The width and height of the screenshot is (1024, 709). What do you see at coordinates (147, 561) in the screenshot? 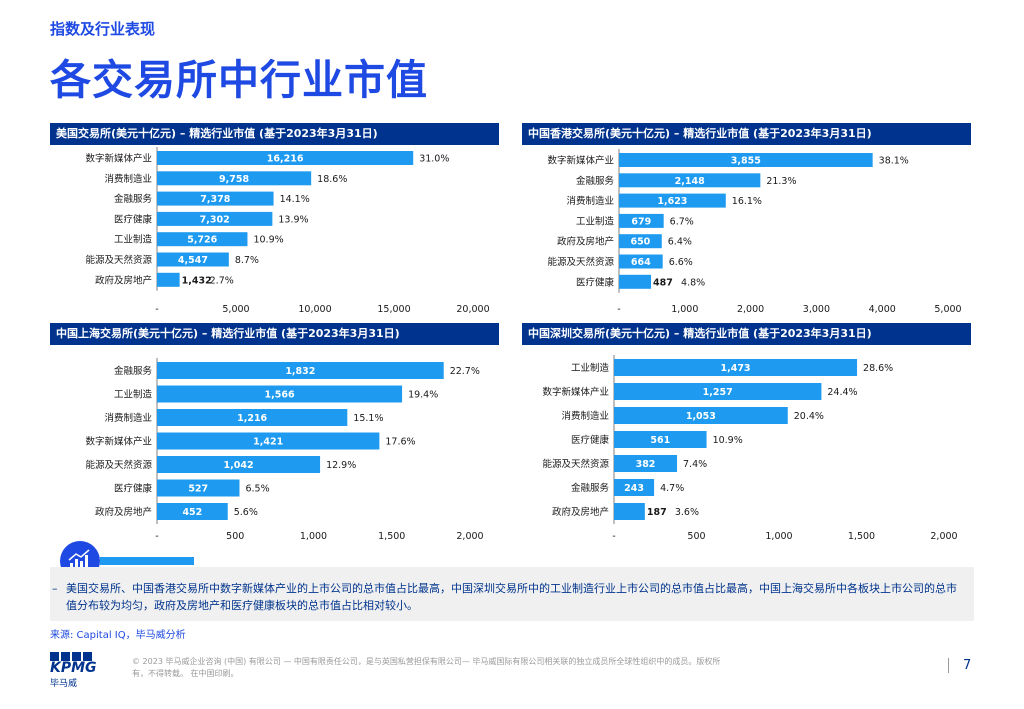
I see `insight-accent-bar` at bounding box center [147, 561].